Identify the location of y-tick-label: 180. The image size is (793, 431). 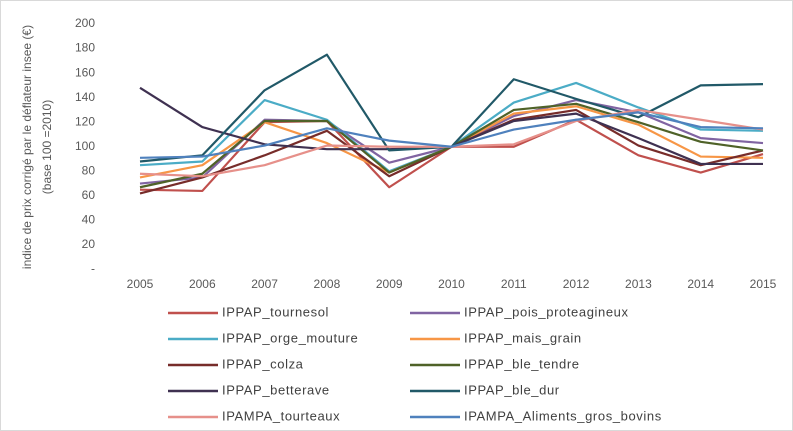
(85, 48).